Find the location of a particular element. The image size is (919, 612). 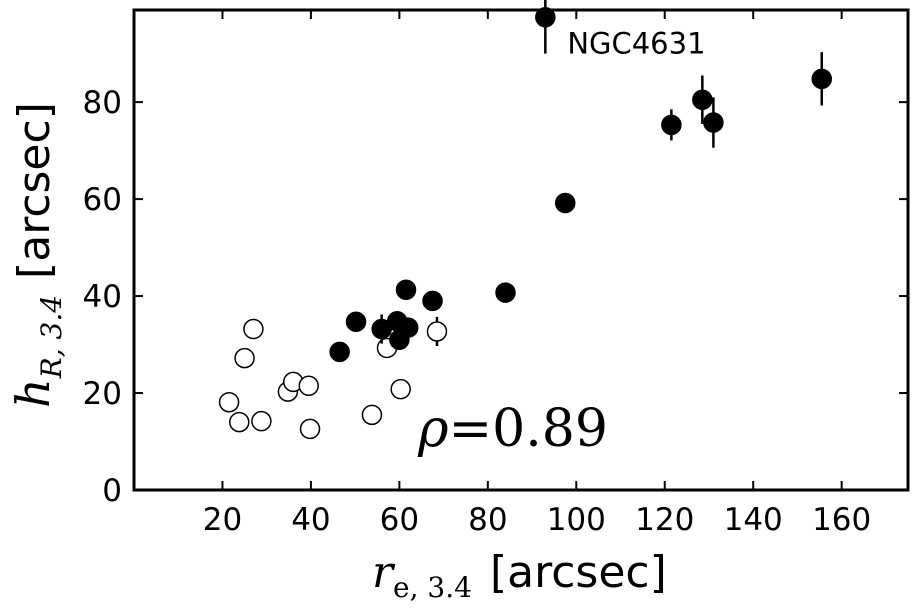

correlation-label: ρ=0.89 is located at coordinates (512, 429).